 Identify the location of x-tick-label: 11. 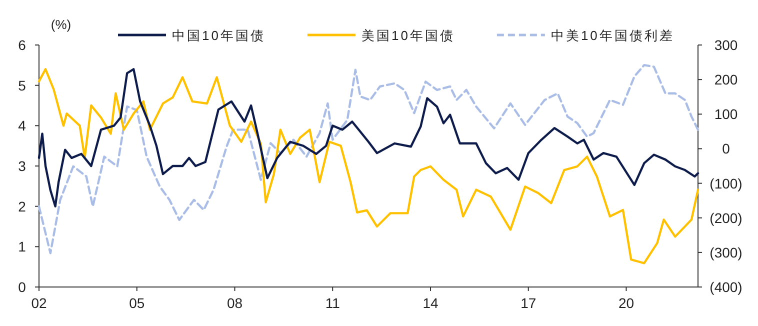
(332, 303).